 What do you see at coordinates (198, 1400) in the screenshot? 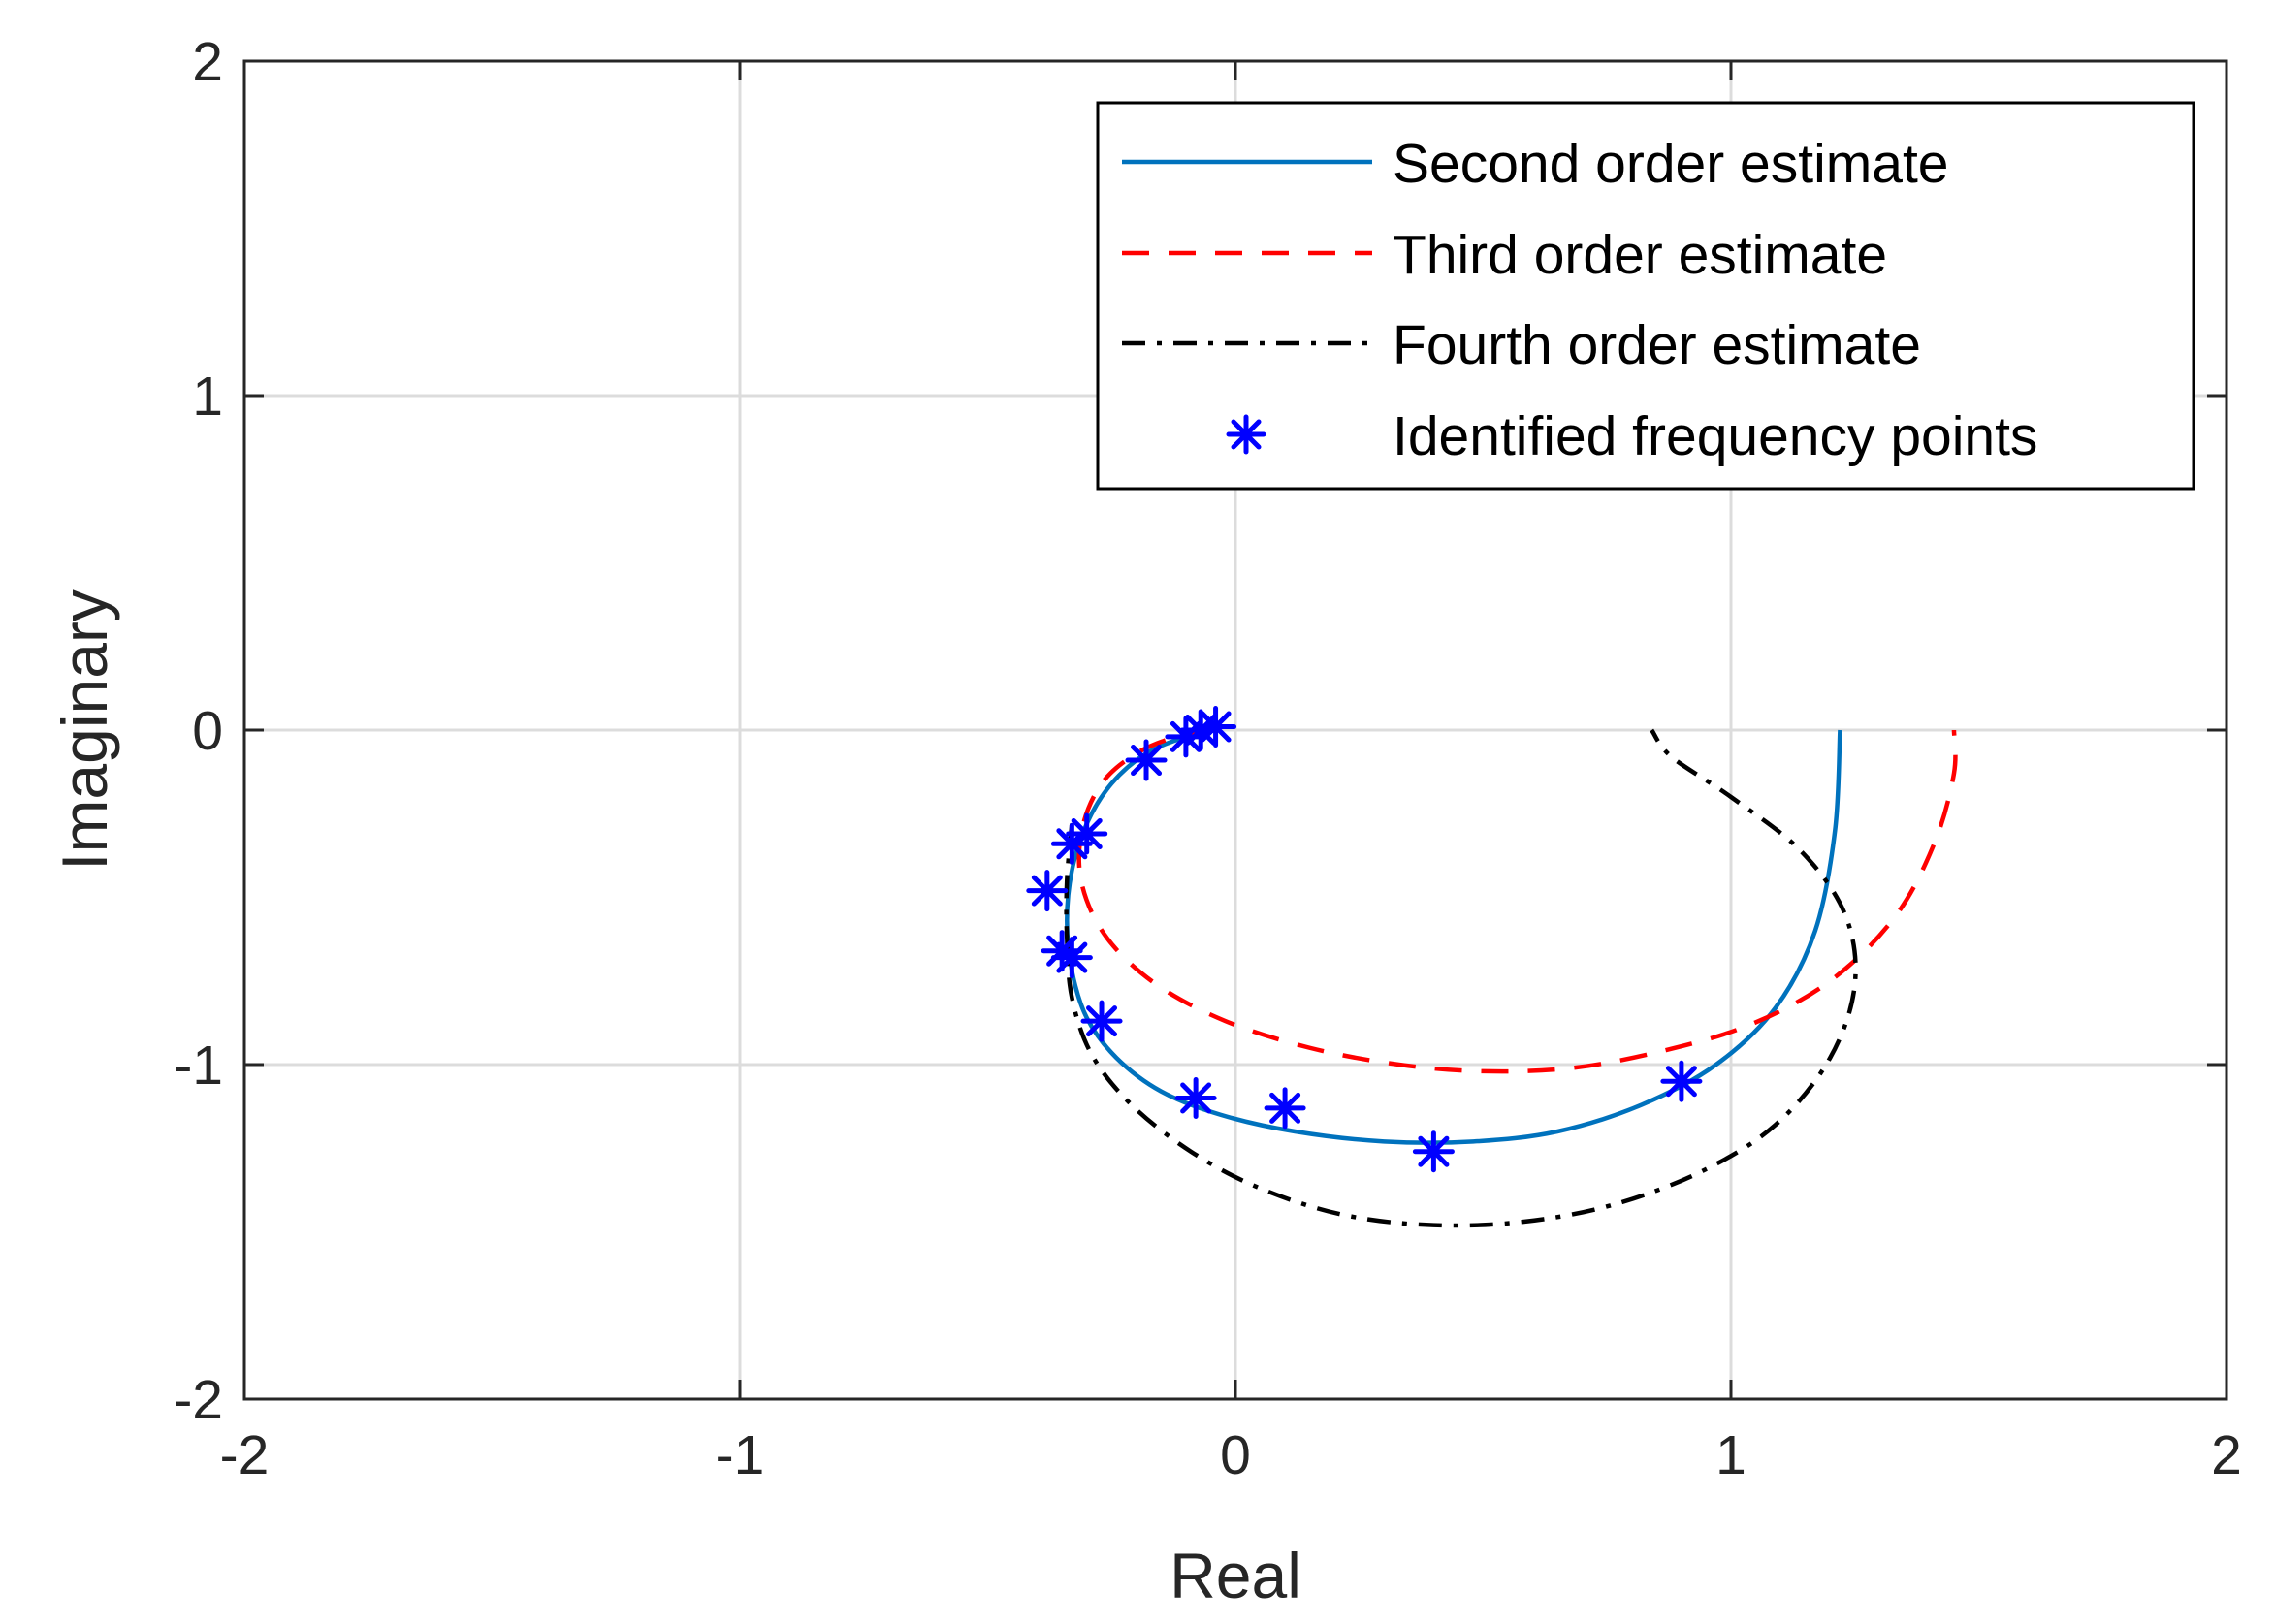
I see `y-tick-label: -2` at bounding box center [198, 1400].